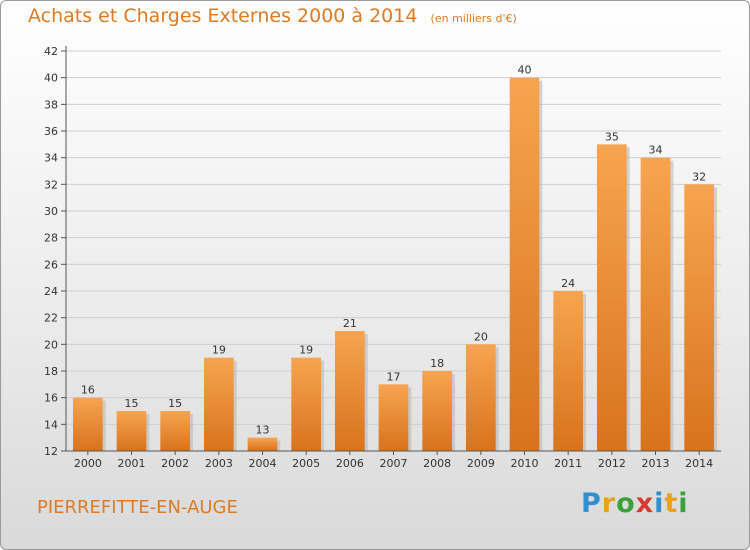  I want to click on x-tick-label: 2012, so click(612, 463).